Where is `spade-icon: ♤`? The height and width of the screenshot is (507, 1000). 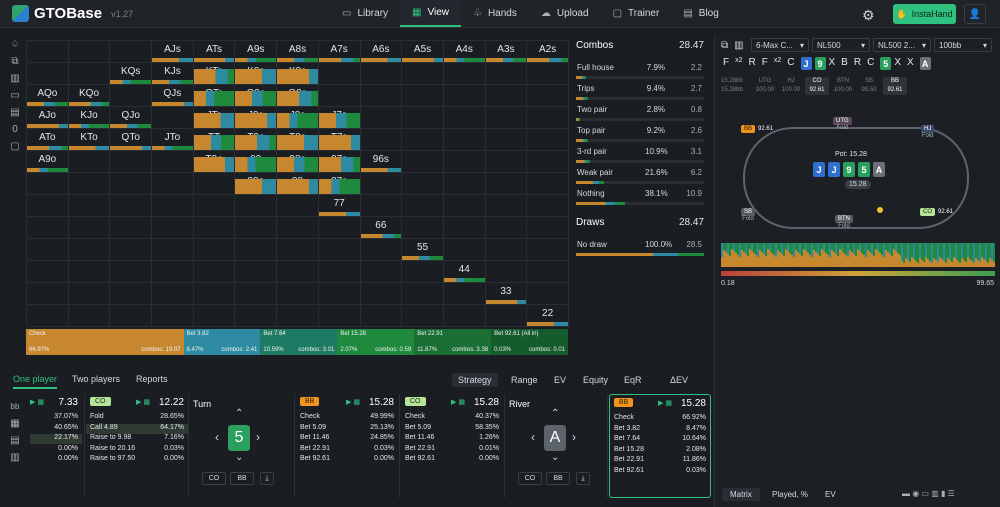 spade-icon: ♤ is located at coordinates (15, 44).